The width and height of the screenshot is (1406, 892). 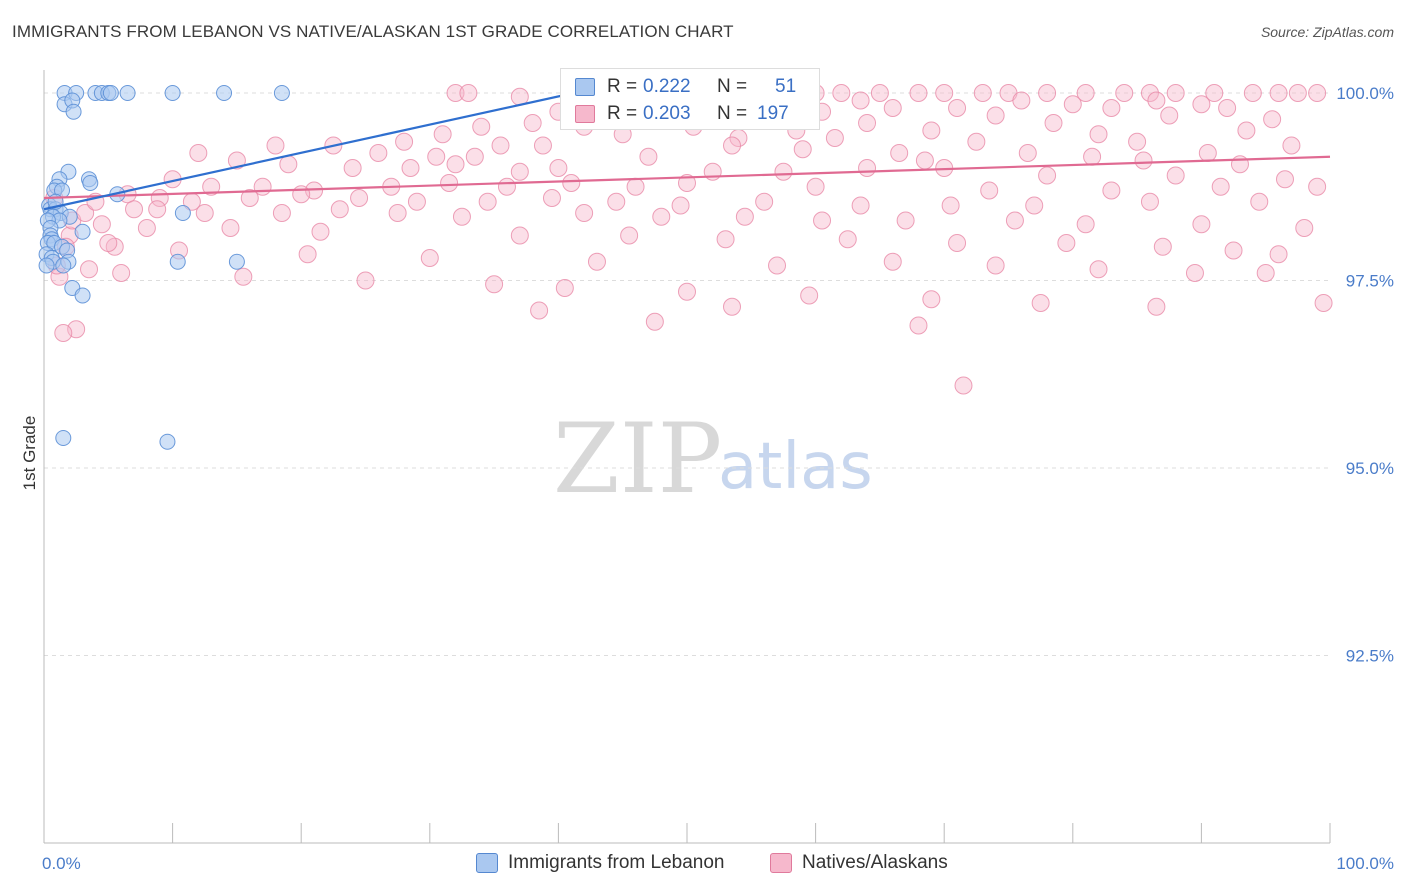 I want to click on legend-r-label: R =, so click(x=622, y=113).